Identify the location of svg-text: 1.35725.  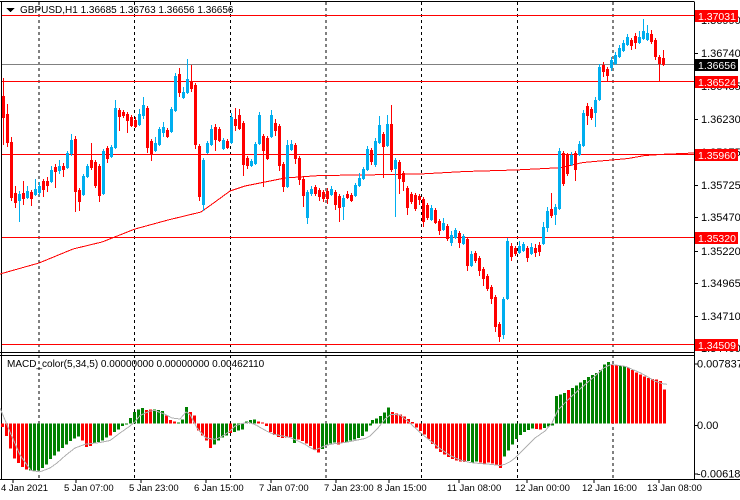
(720, 186).